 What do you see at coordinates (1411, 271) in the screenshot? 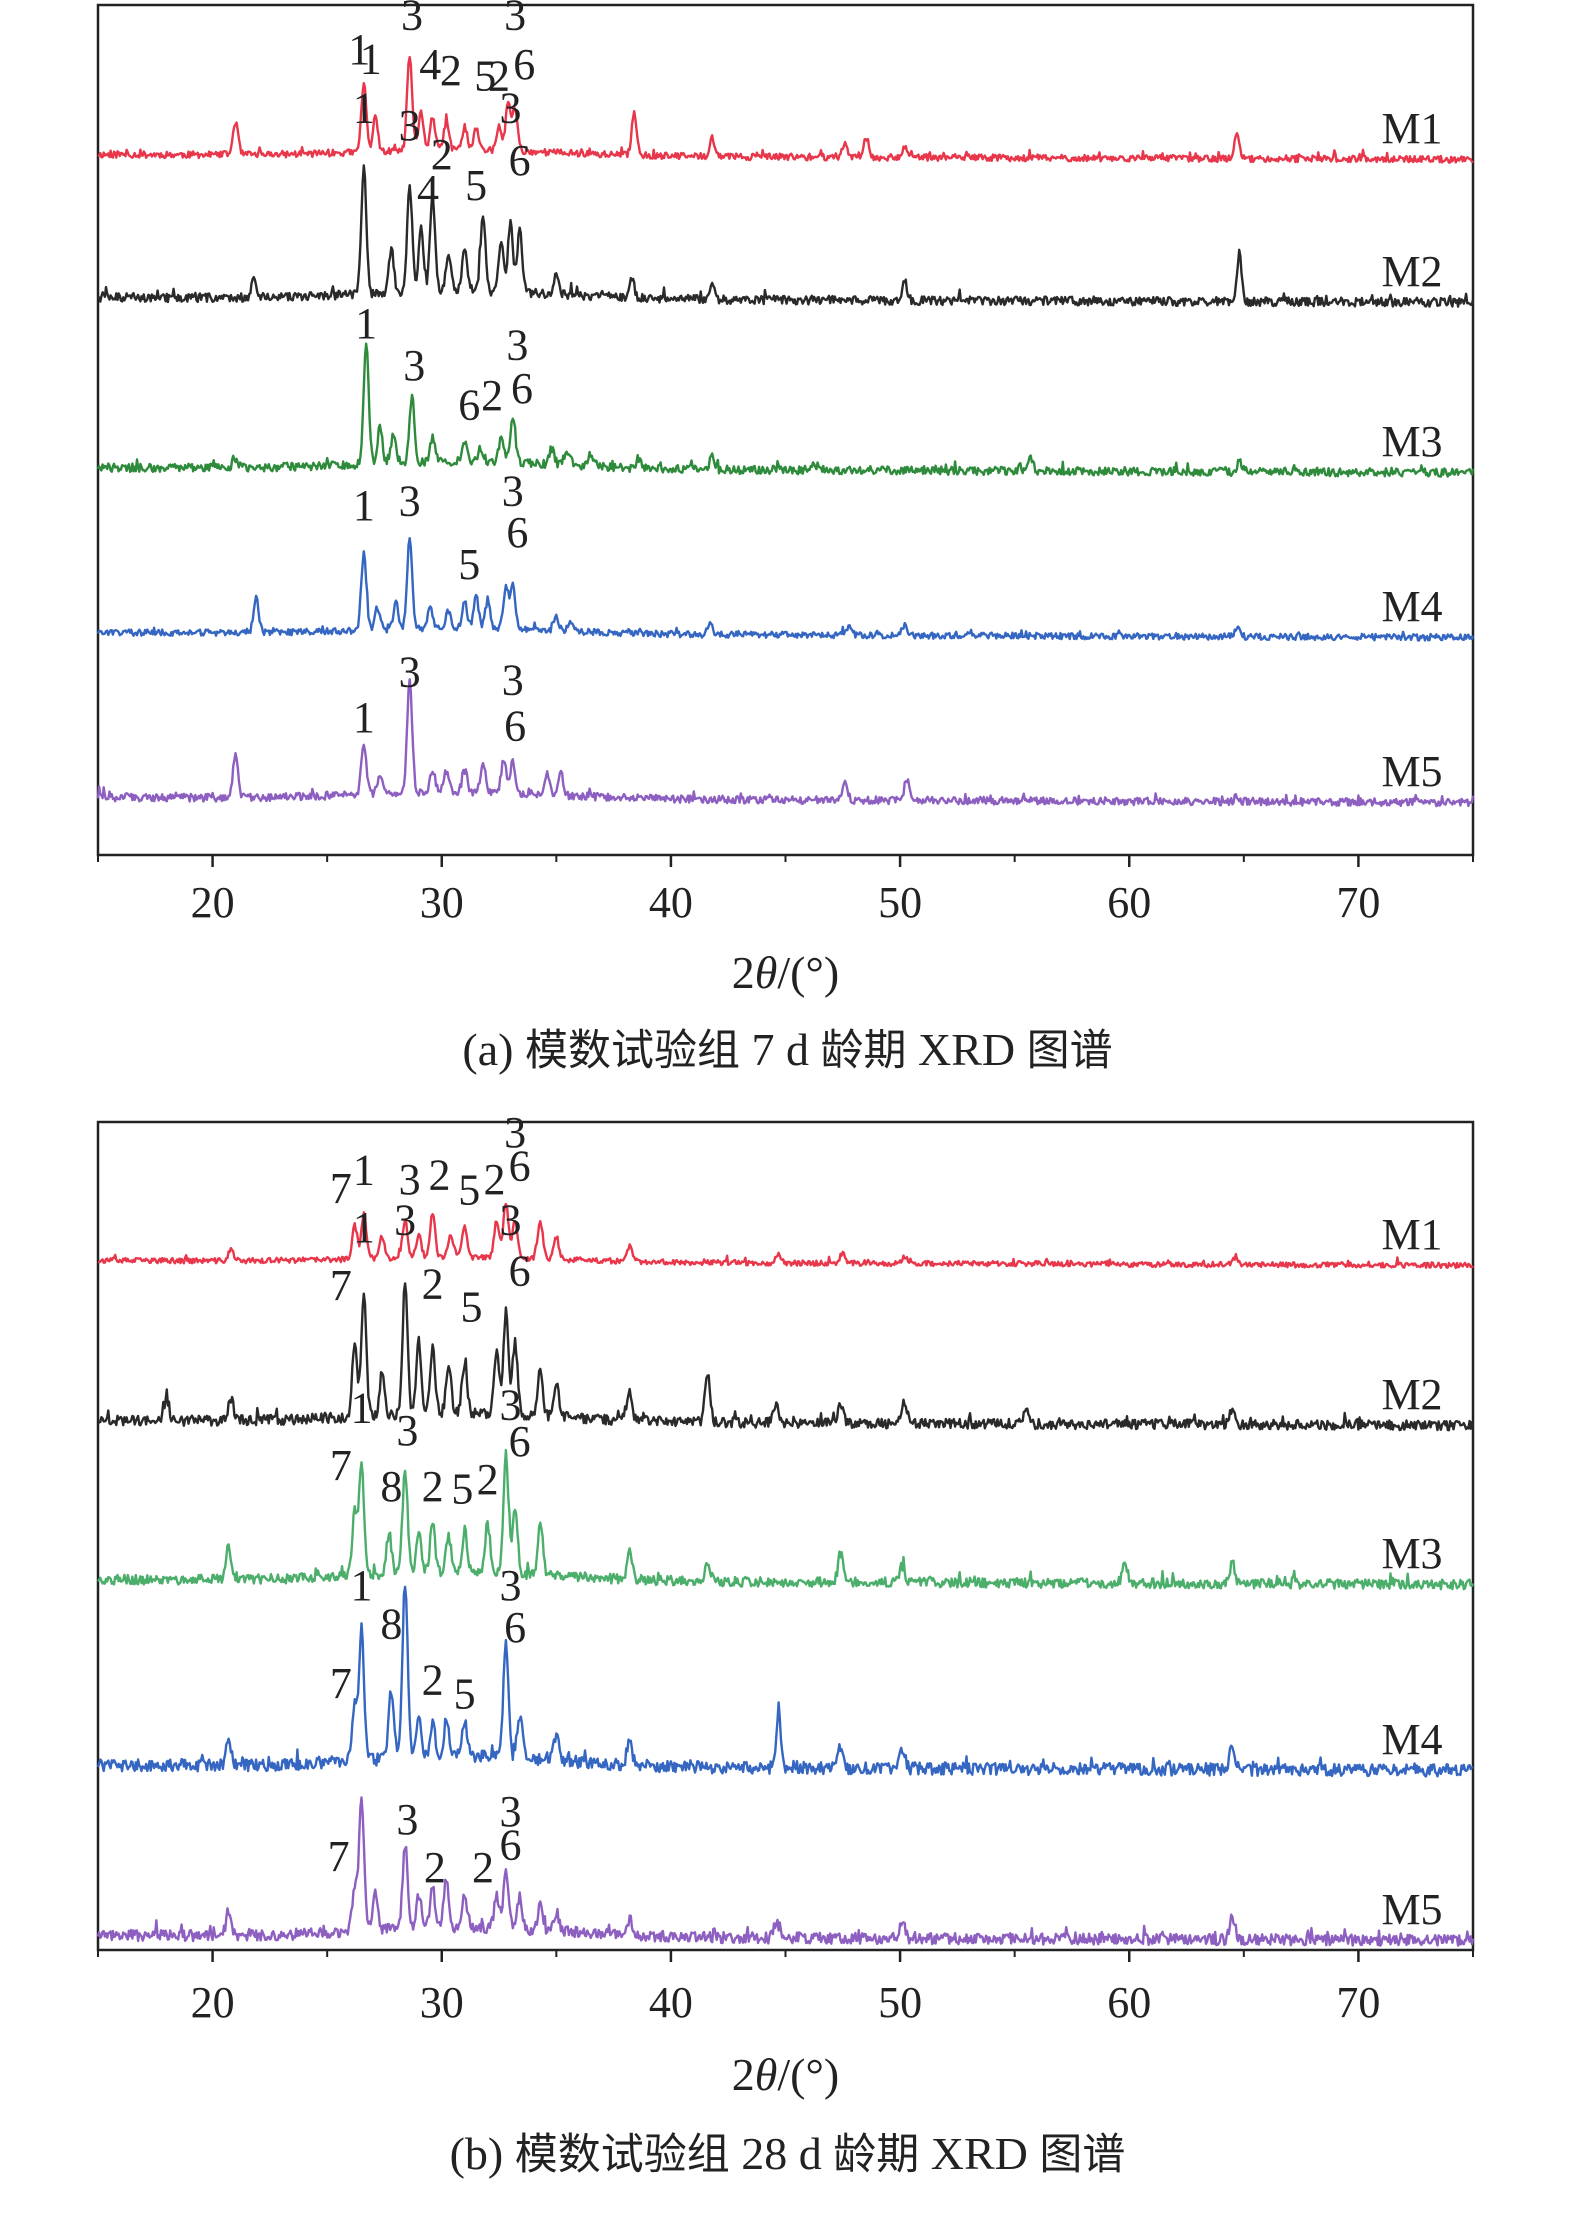
I see `series-label-m2: M2` at bounding box center [1411, 271].